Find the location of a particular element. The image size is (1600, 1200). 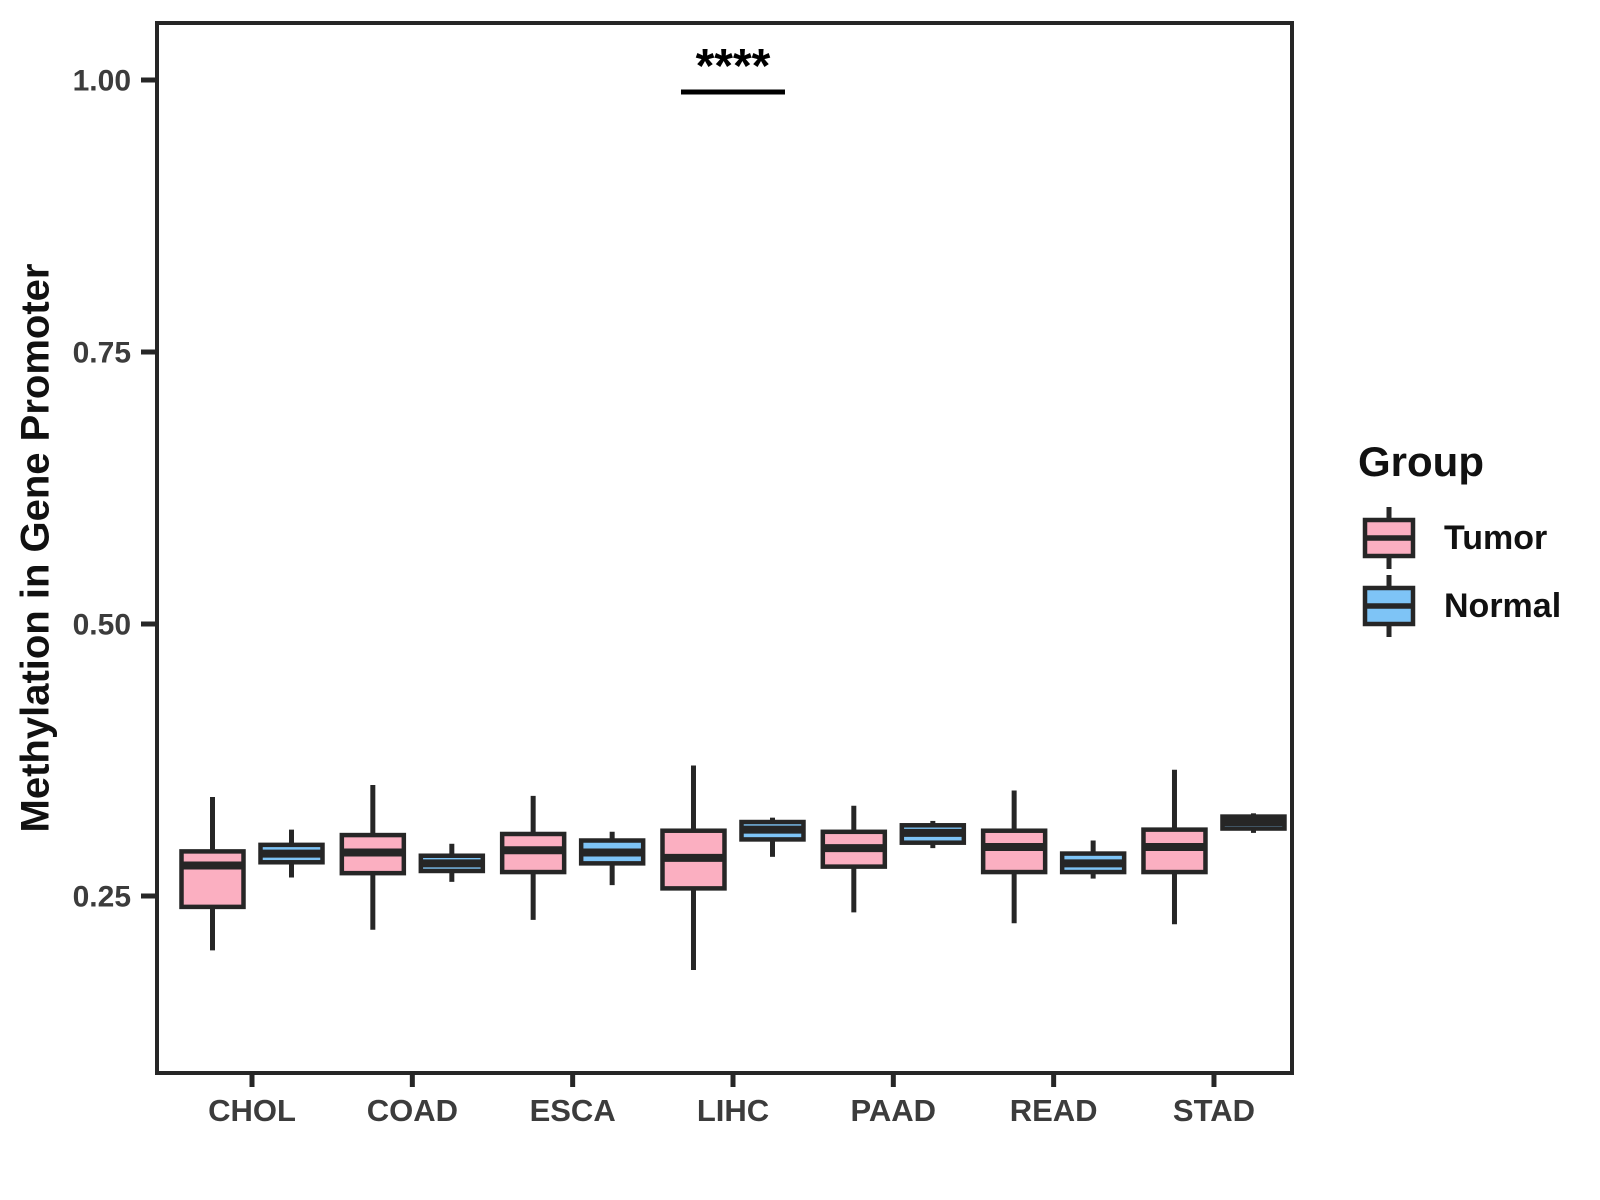

tumor-boxplot-key-icon is located at coordinates (1389, 538).